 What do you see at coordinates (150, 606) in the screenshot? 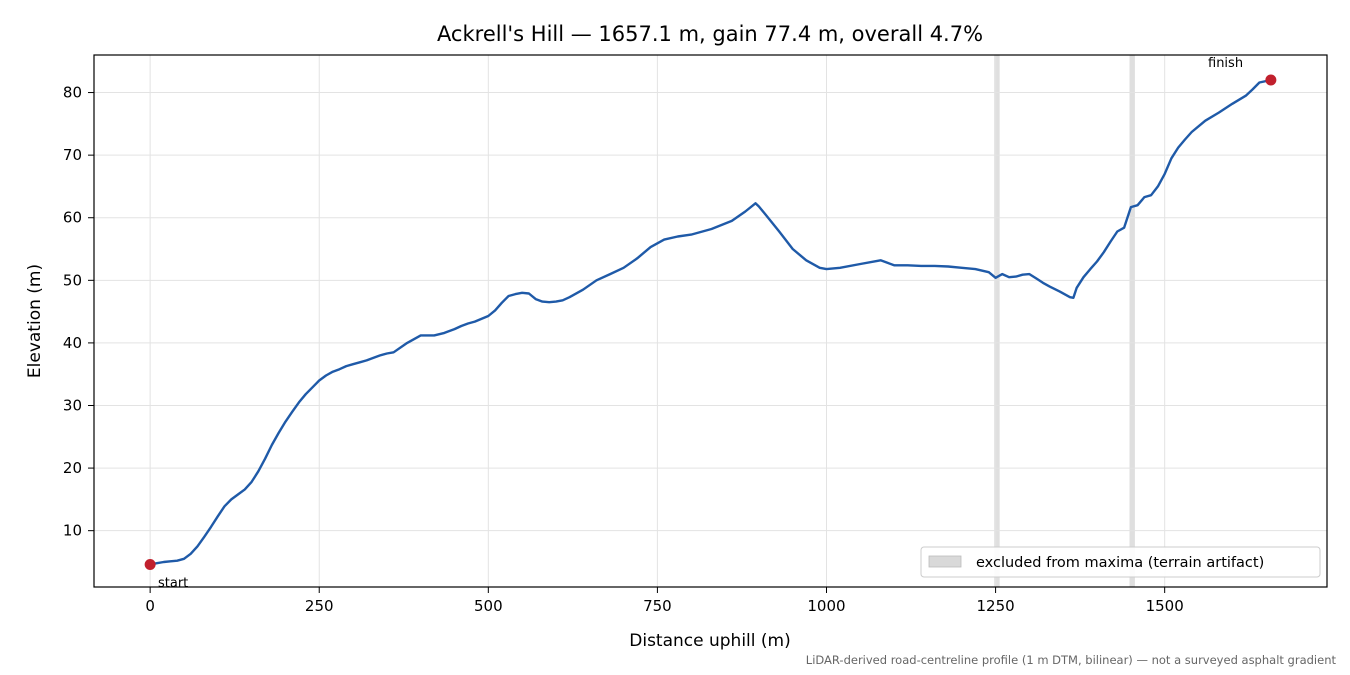
I see `x-tick-label: 0` at bounding box center [150, 606].